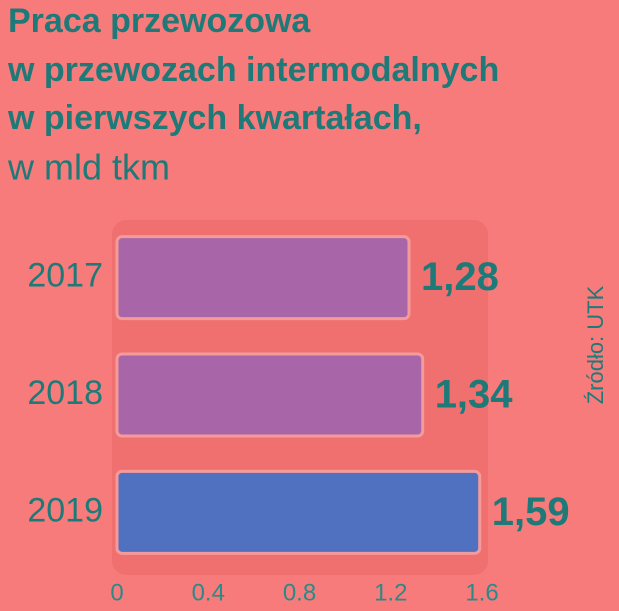  I want to click on value-label: 1,59, so click(531, 512).